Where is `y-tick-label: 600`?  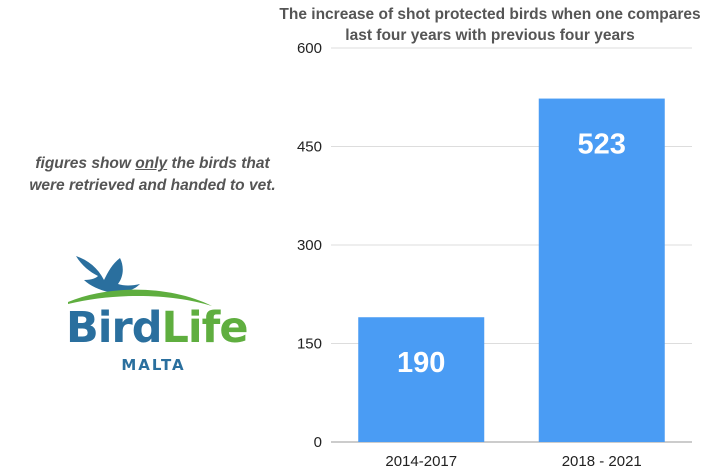
y-tick-label: 600 is located at coordinates (309, 48).